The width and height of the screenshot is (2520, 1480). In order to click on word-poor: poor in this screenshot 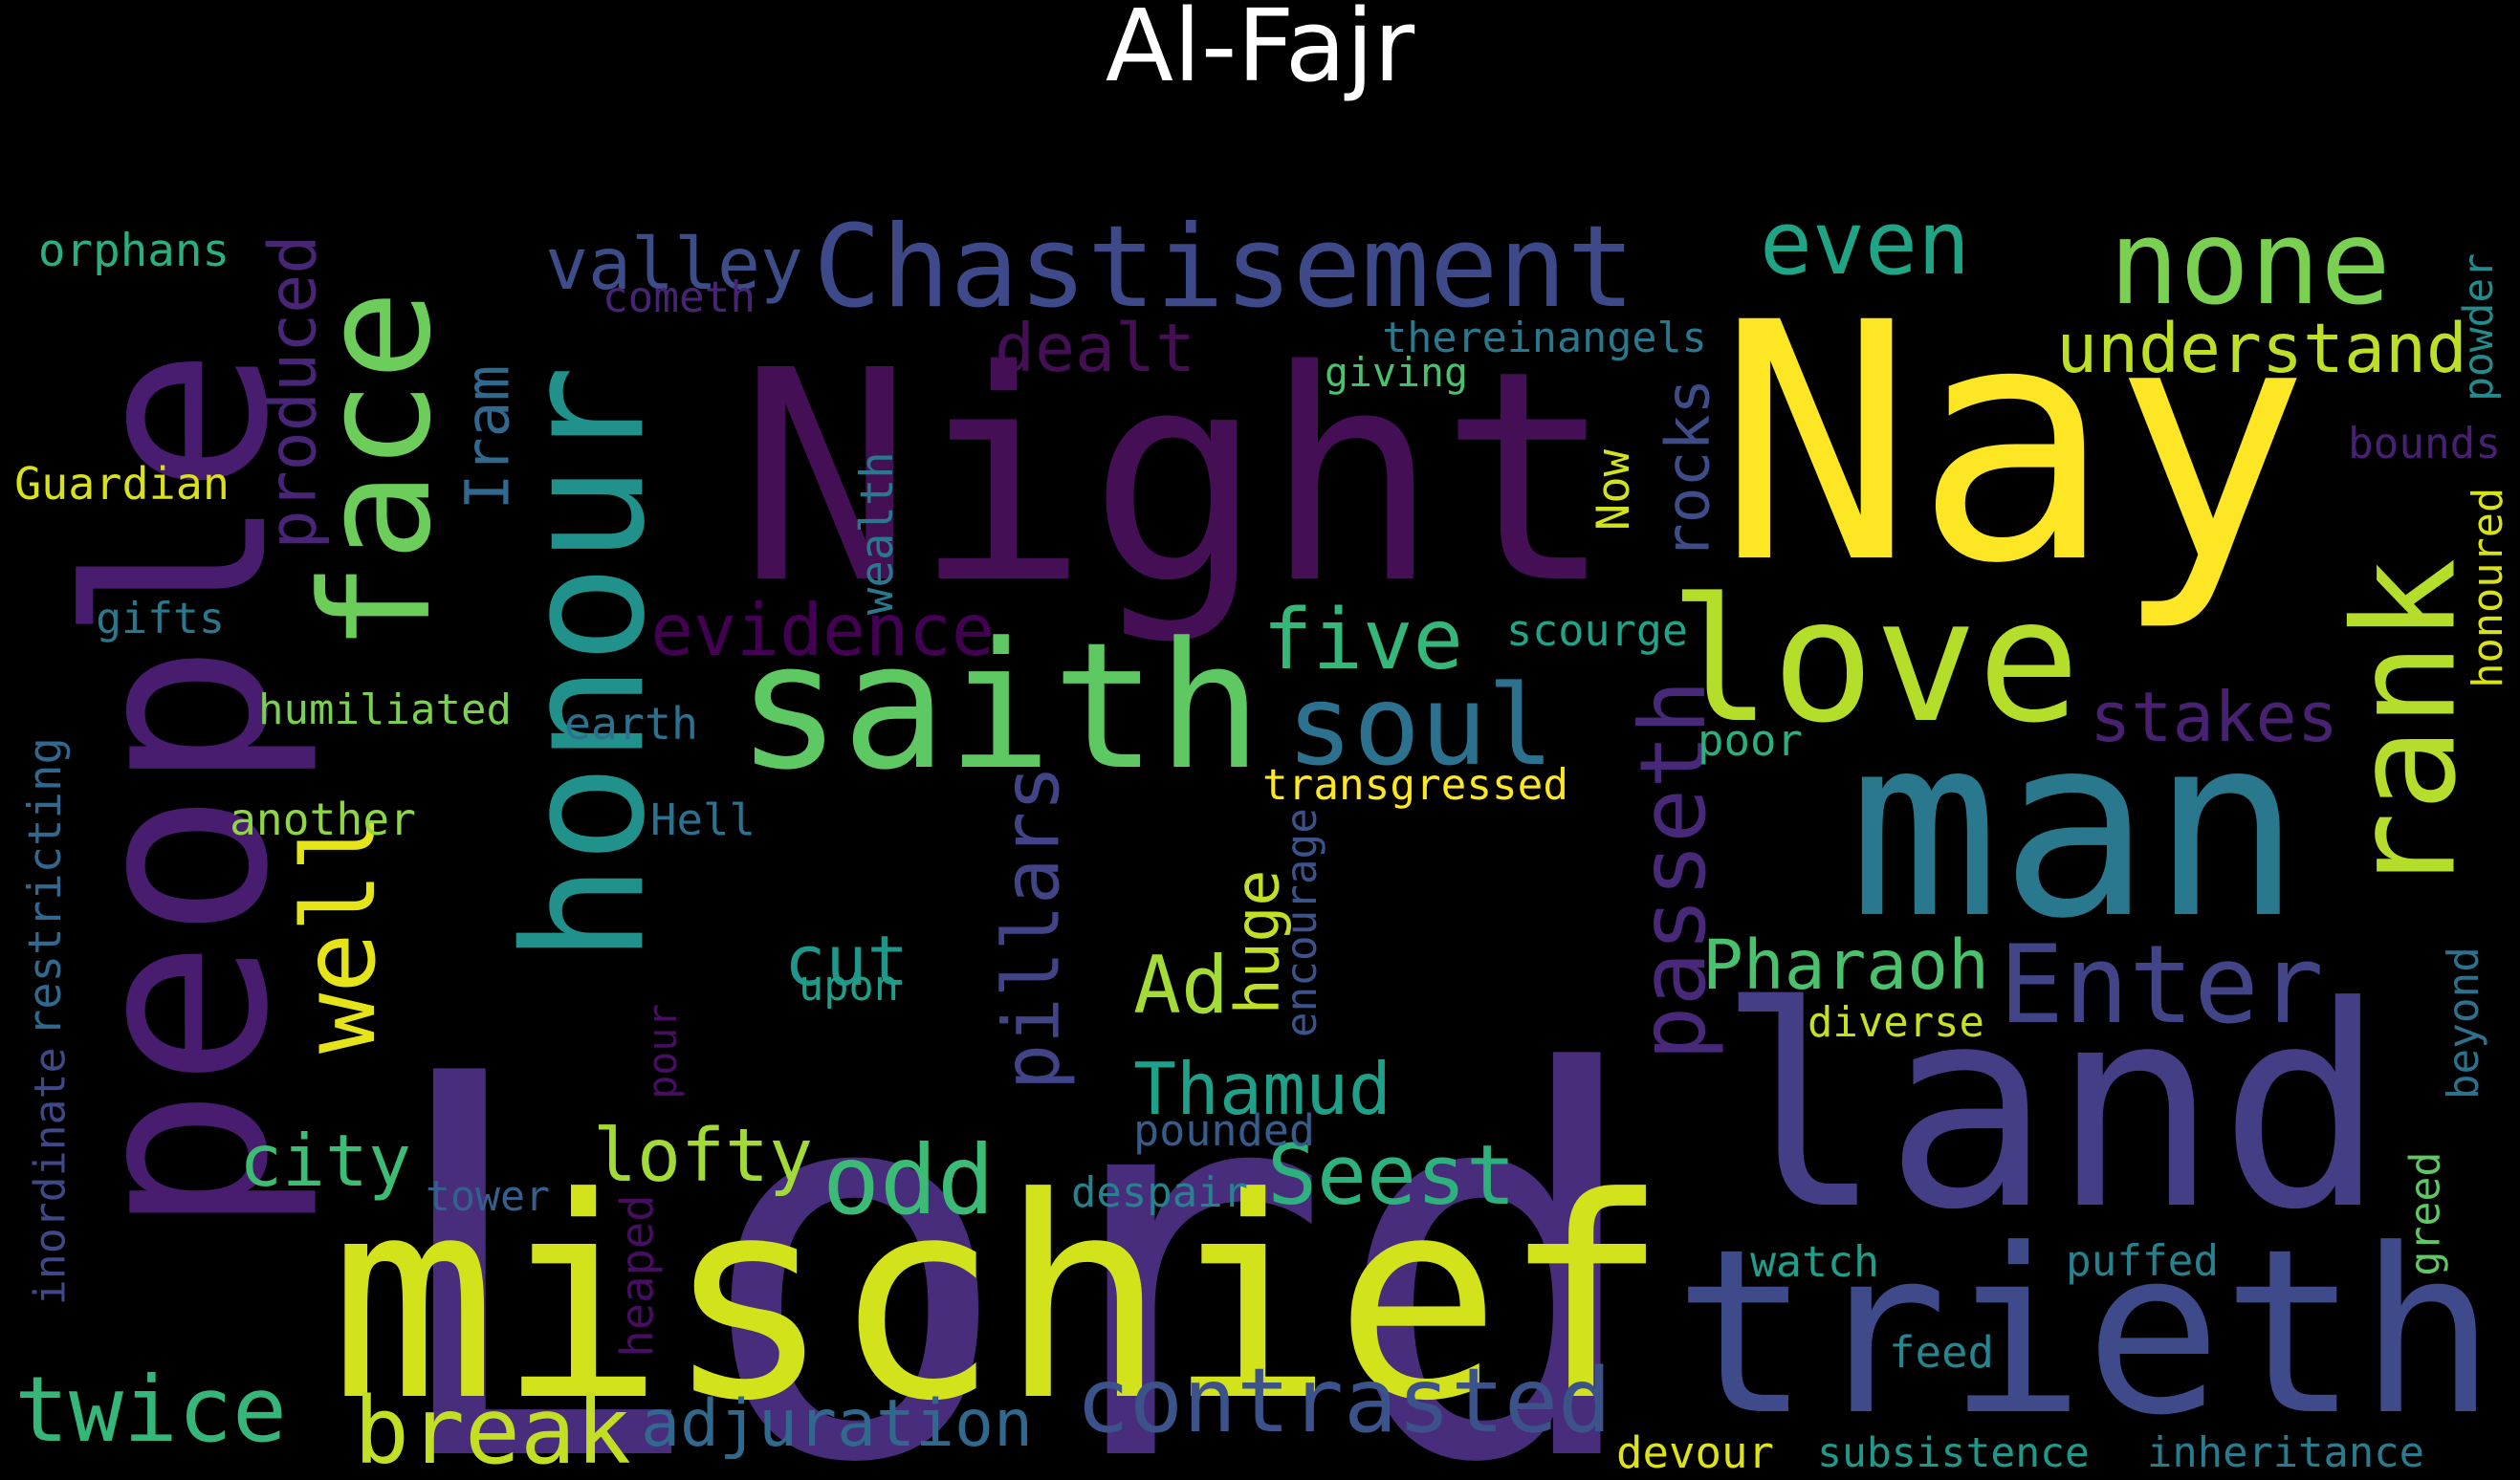, I will do `click(1750, 741)`.